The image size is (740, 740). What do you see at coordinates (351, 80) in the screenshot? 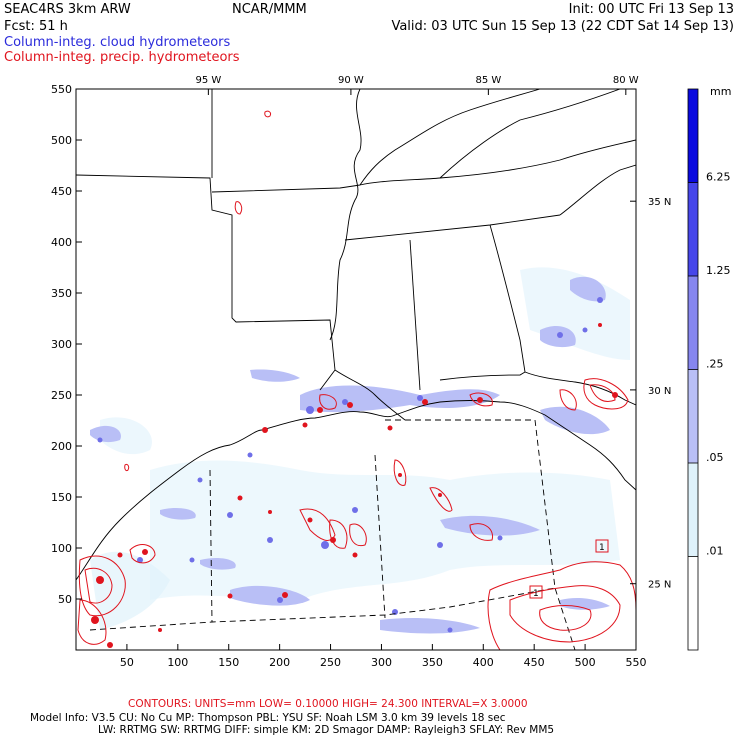
I see `lon-label: 90 W` at bounding box center [351, 80].